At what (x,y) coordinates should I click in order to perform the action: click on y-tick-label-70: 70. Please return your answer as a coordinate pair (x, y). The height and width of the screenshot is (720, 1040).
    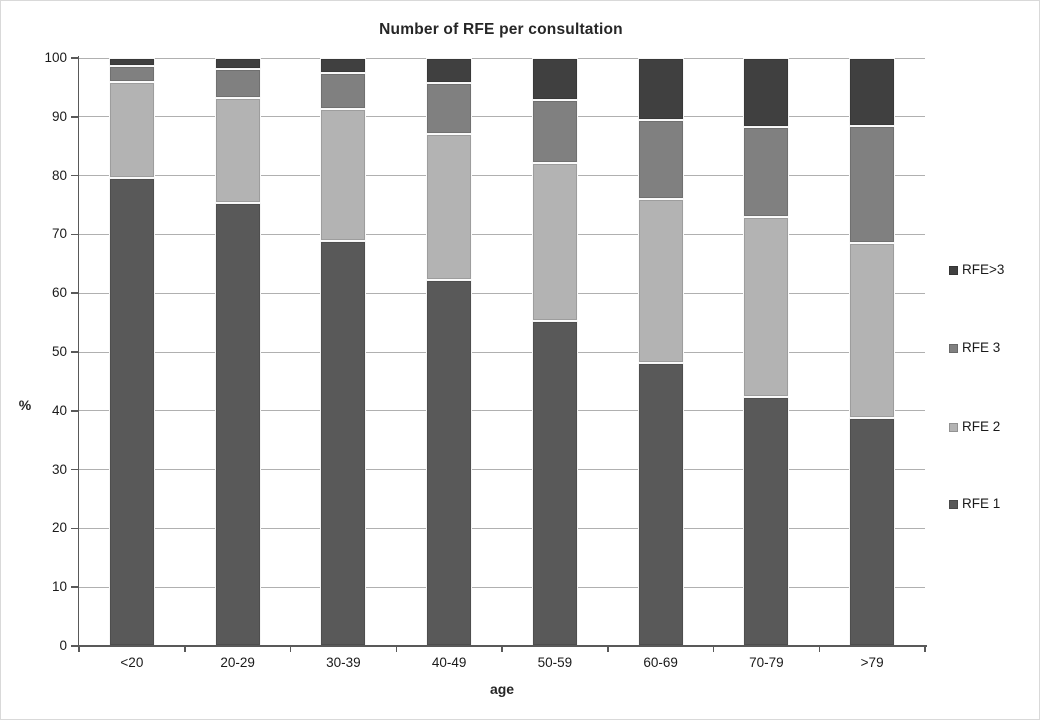
    Looking at the image, I should click on (59, 234).